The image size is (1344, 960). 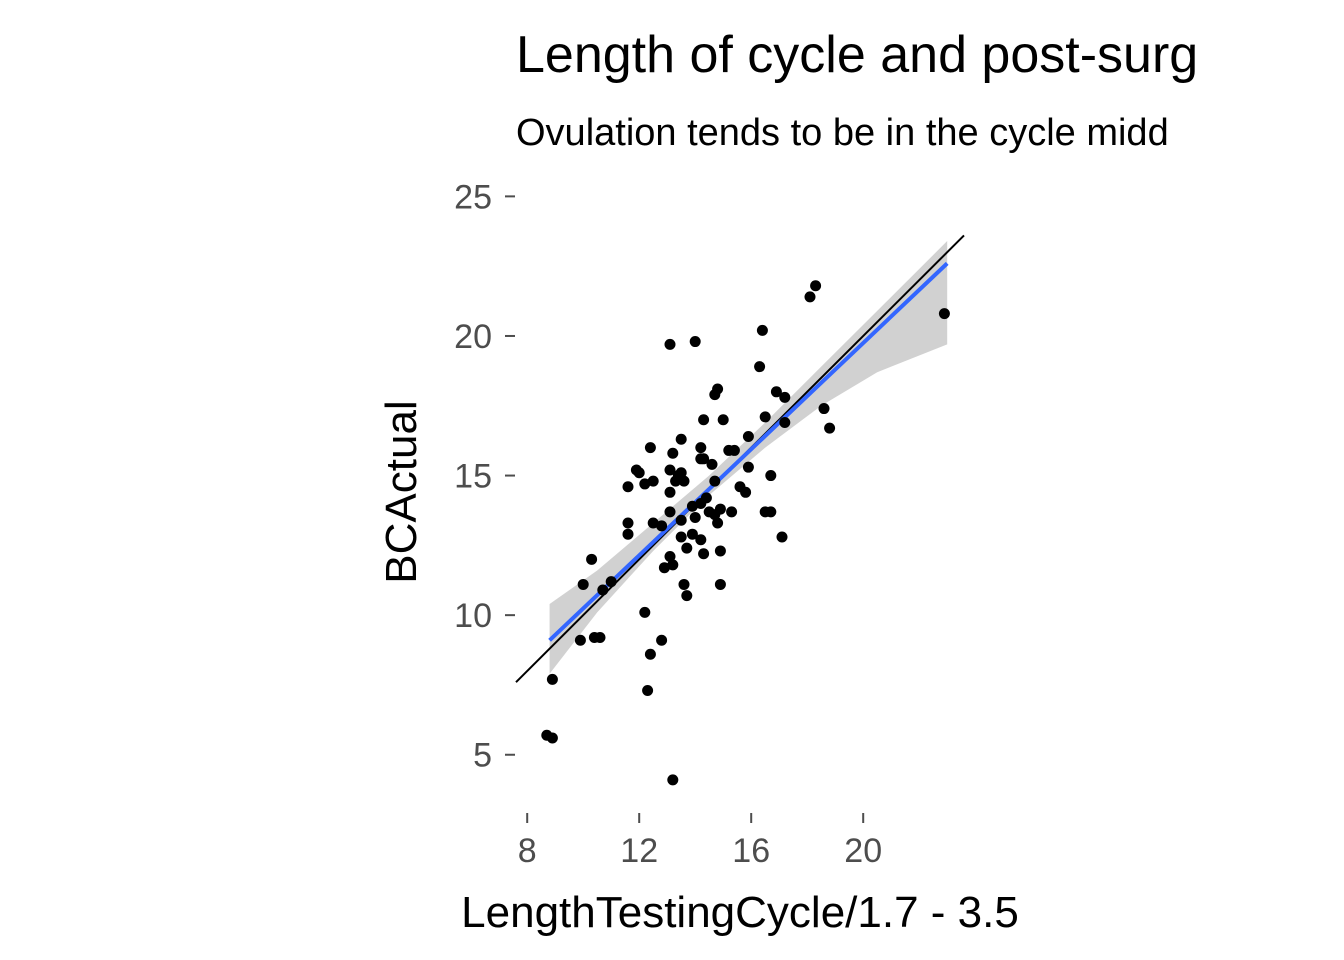 What do you see at coordinates (473, 616) in the screenshot?
I see `y-tick-label: 10` at bounding box center [473, 616].